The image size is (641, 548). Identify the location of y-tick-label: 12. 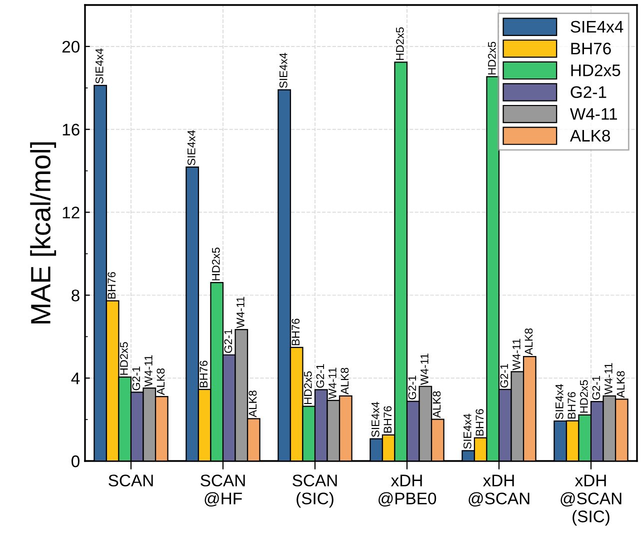
(71, 212).